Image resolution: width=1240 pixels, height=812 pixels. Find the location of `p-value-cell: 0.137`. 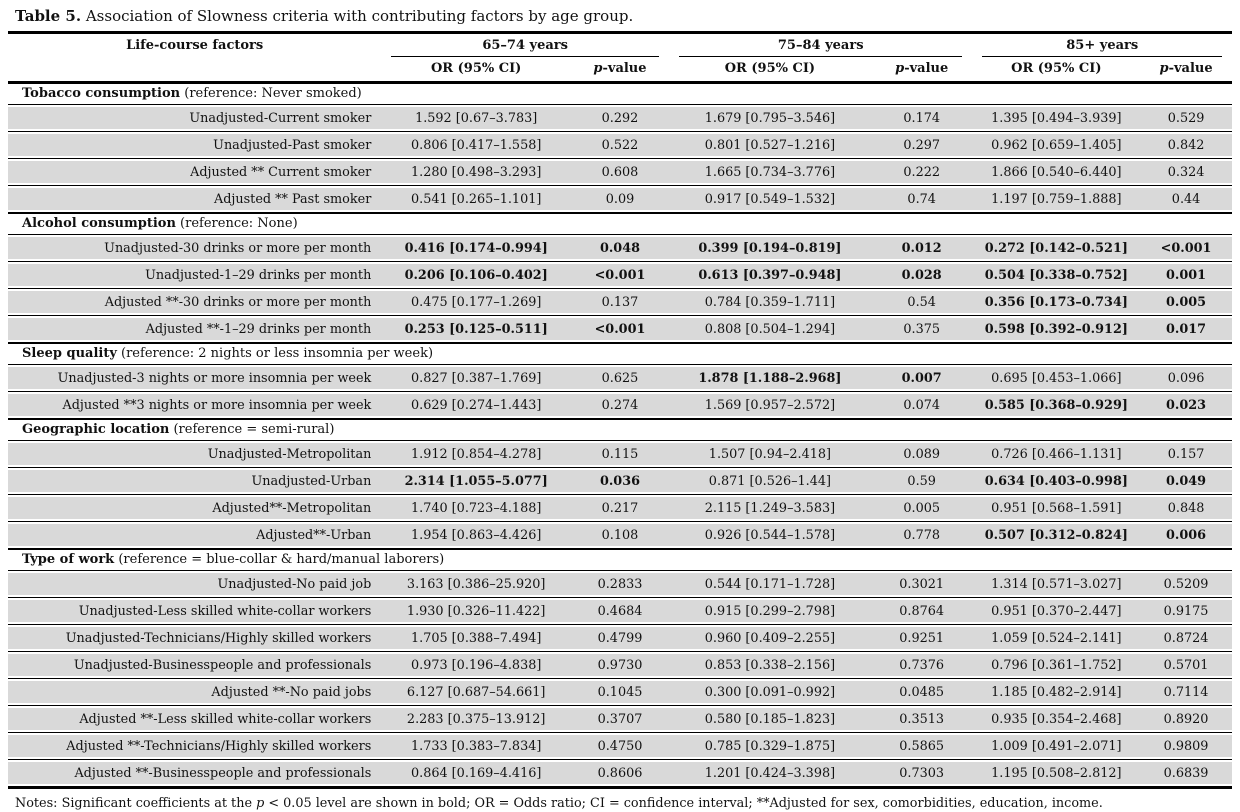

p-value-cell: 0.137 is located at coordinates (620, 302).